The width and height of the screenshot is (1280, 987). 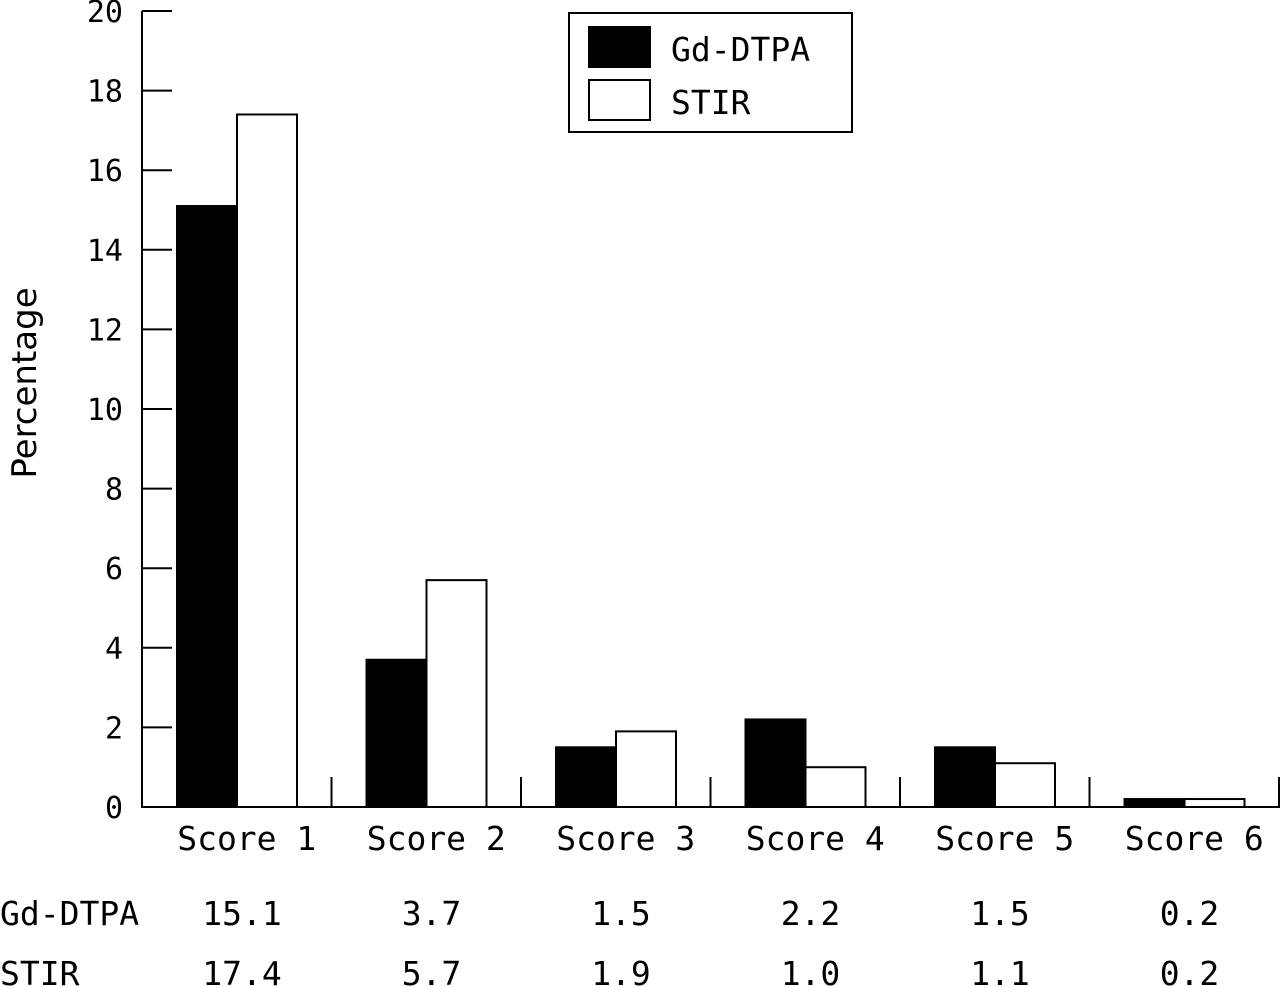 I want to click on table-row-label-stir: STIR, so click(x=40, y=970).